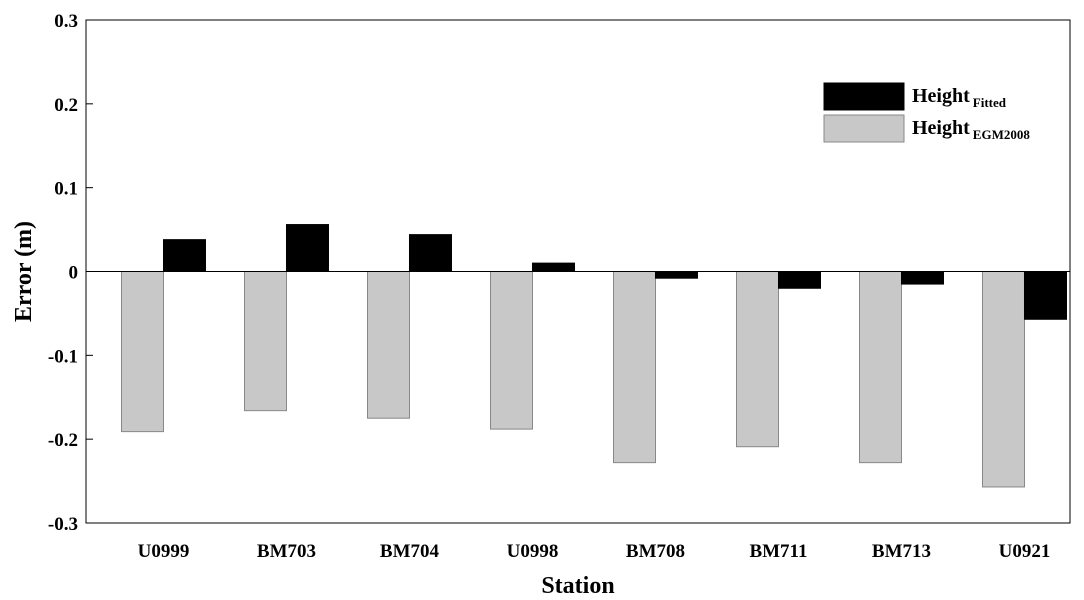  I want to click on x-tick-label: U0998, so click(533, 551).